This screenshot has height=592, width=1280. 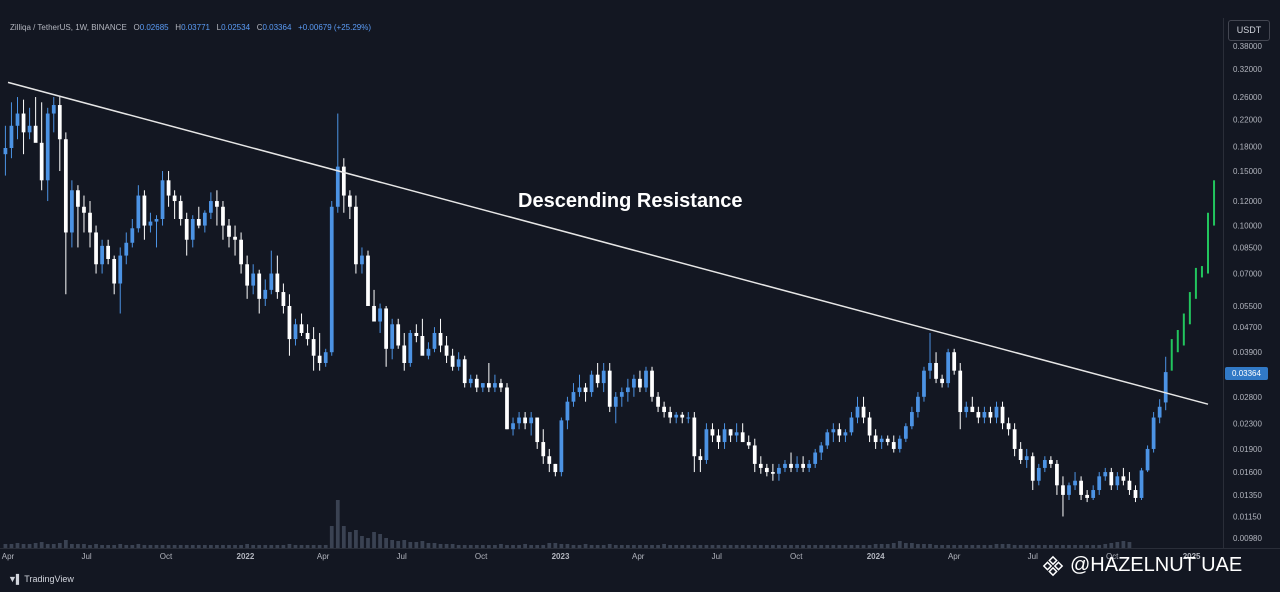 I want to click on time-tick-label: Jul, so click(x=717, y=556).